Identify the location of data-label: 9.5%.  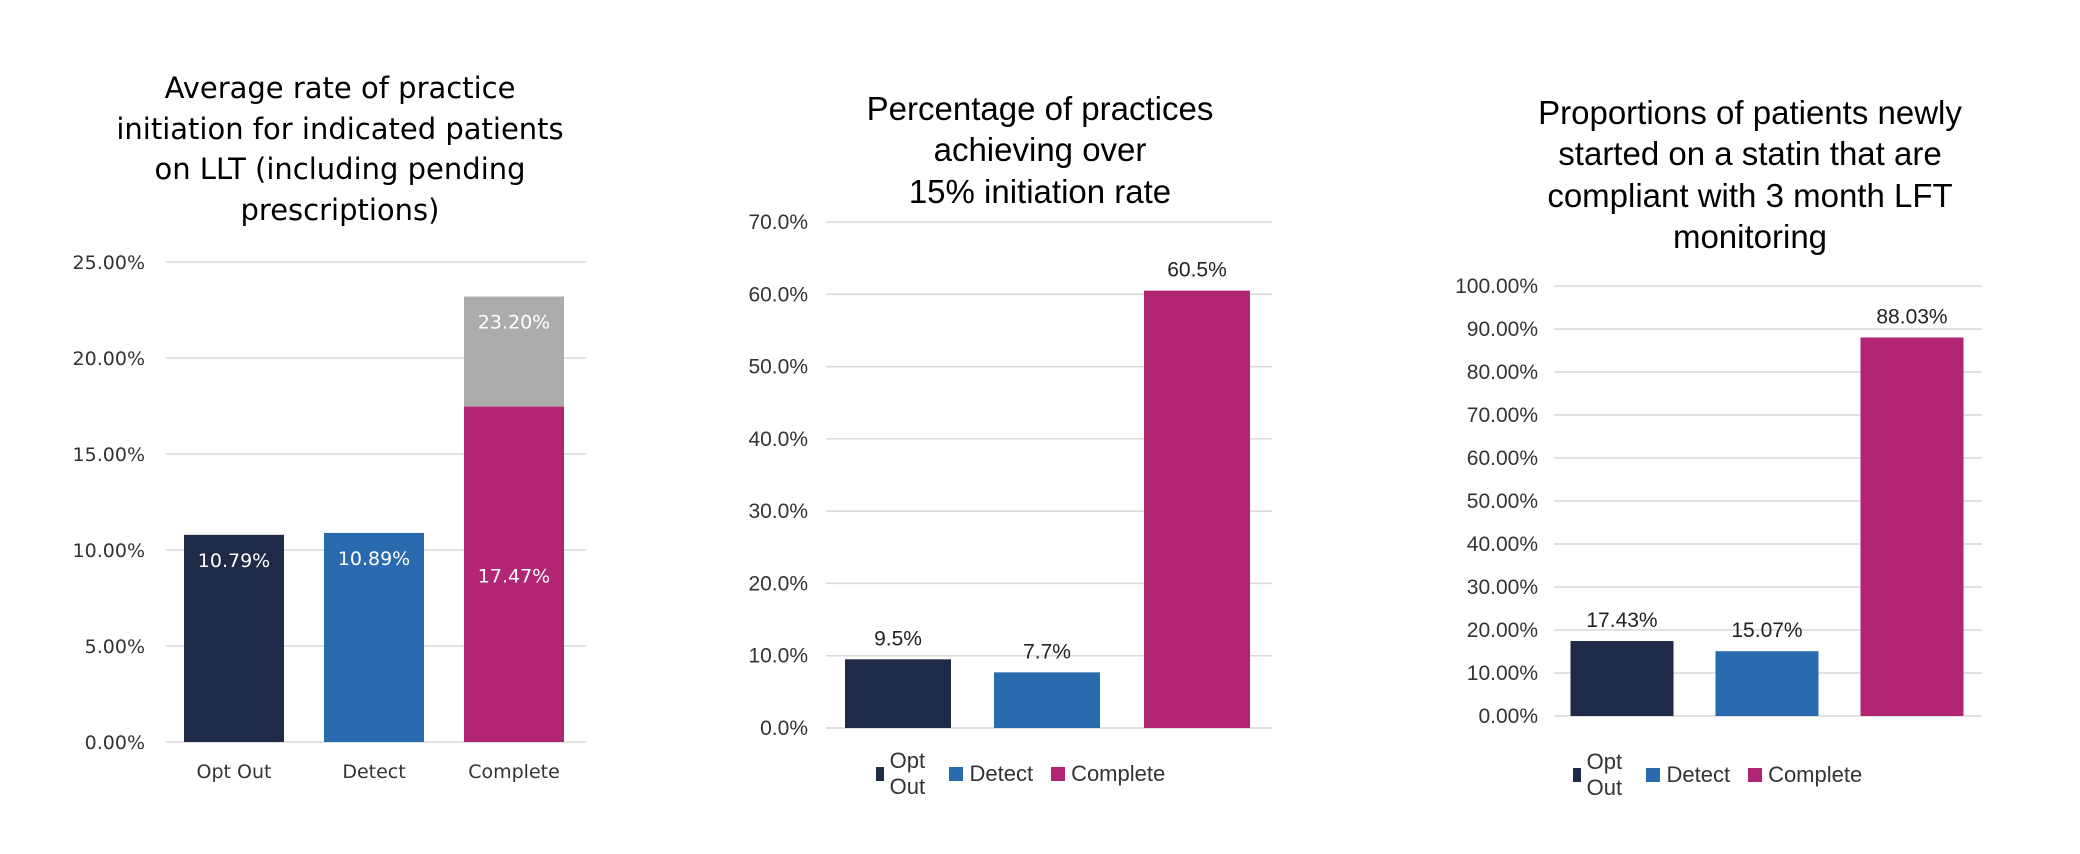
(898, 638).